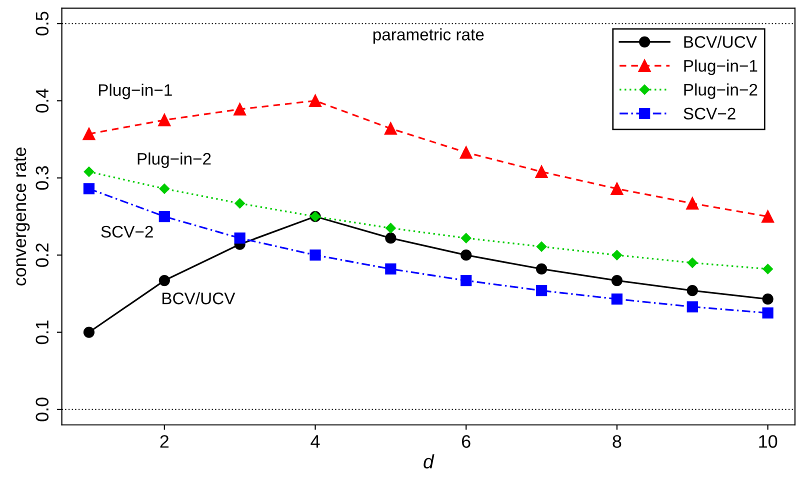 The width and height of the screenshot is (803, 479). I want to click on ref-line-label: parametric rate, so click(428, 36).